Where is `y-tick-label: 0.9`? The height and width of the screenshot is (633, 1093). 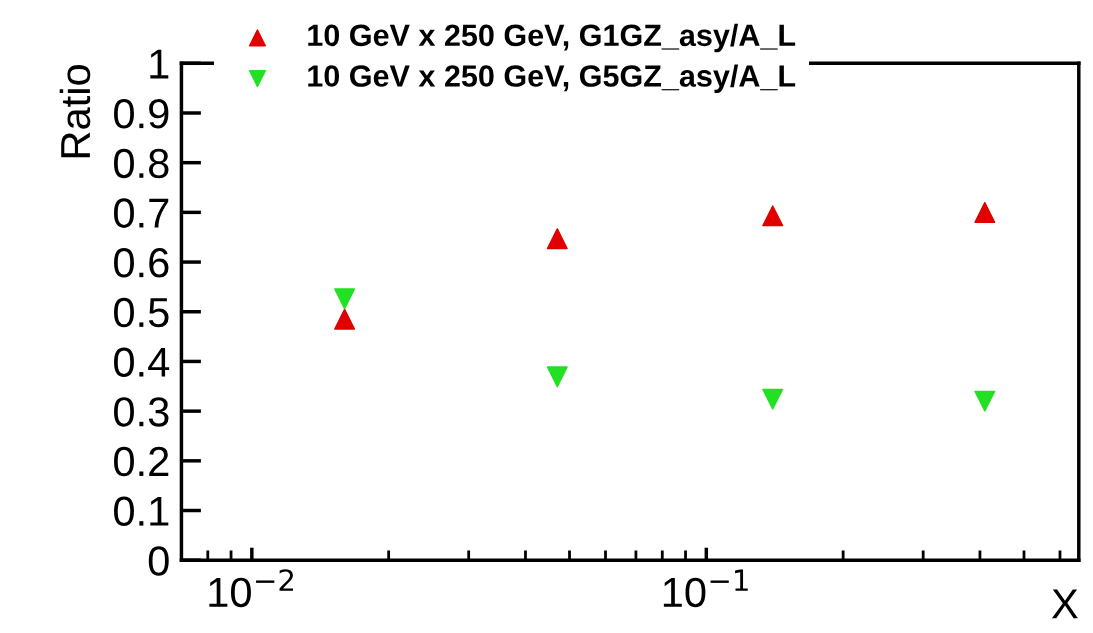 y-tick-label: 0.9 is located at coordinates (141, 113).